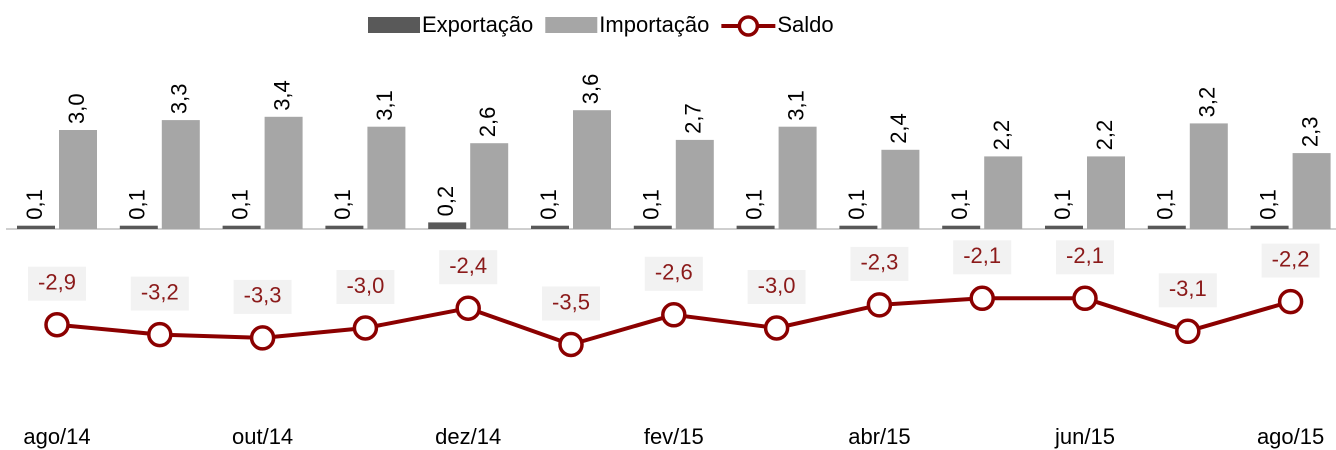 This screenshot has width=1336, height=450. What do you see at coordinates (898, 128) in the screenshot?
I see `bar-value-label: 2,4` at bounding box center [898, 128].